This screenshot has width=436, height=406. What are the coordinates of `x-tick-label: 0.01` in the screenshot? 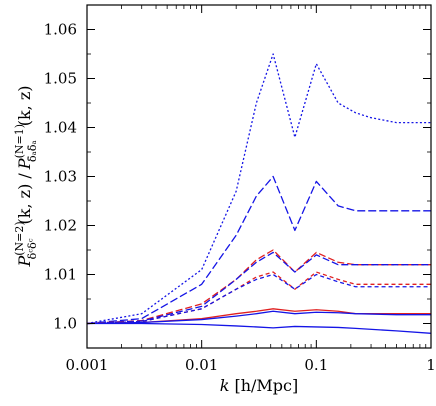 It's located at (201, 365).